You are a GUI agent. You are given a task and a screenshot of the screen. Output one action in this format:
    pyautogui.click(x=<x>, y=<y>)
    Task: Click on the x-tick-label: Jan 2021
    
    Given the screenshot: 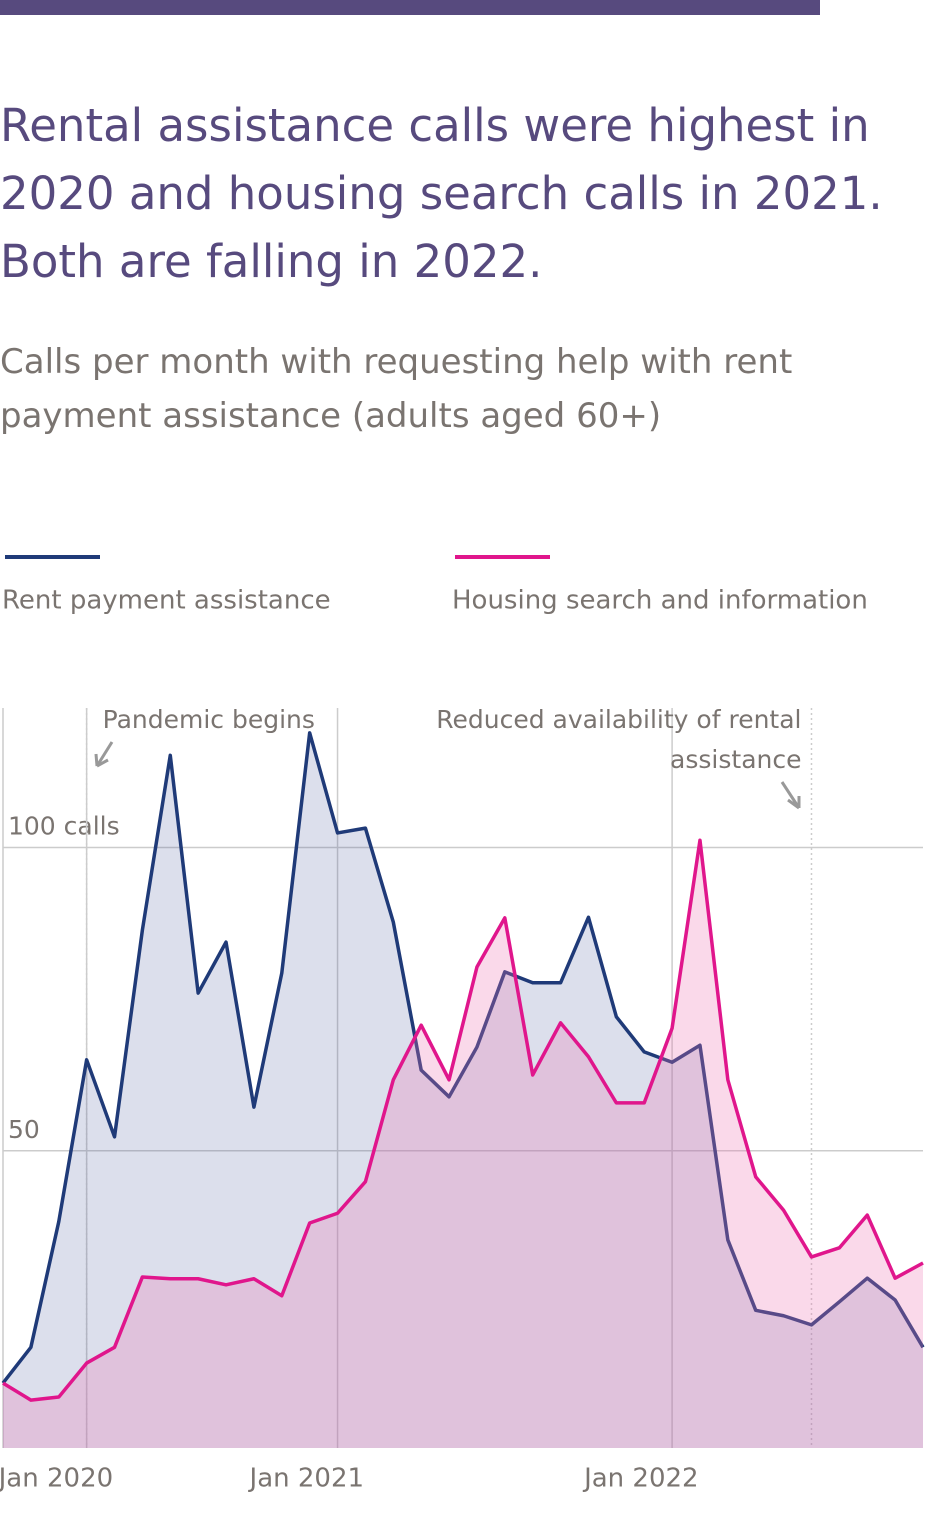 What is the action you would take?
    pyautogui.click(x=306, y=1479)
    